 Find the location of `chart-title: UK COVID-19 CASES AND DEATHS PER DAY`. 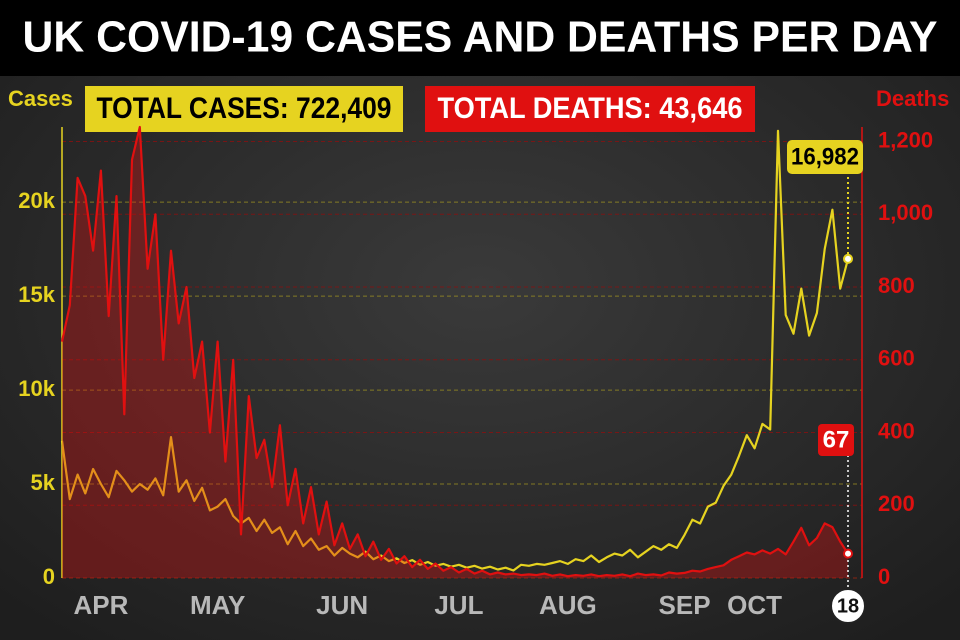

chart-title: UK COVID-19 CASES AND DEATHS PER DAY is located at coordinates (480, 37).